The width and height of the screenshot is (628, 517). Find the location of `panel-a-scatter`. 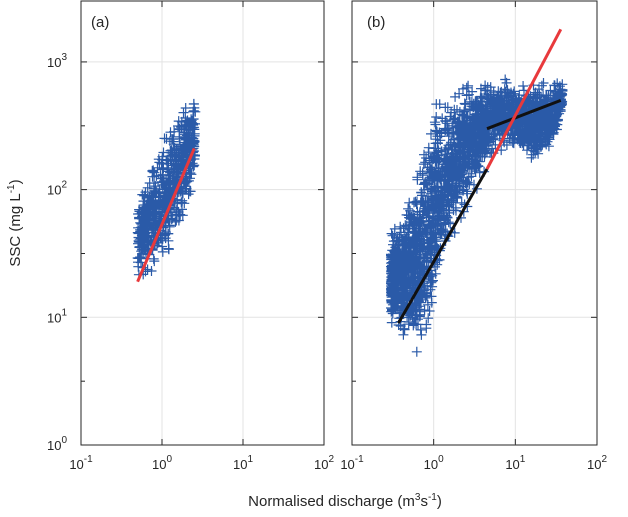

panel-a-scatter is located at coordinates (166, 189).